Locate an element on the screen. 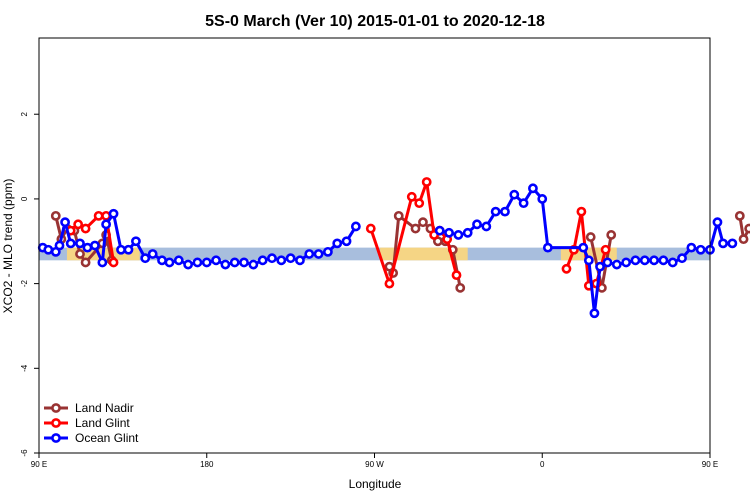 The image size is (750, 500). x-tick-label: 180 is located at coordinates (207, 464).